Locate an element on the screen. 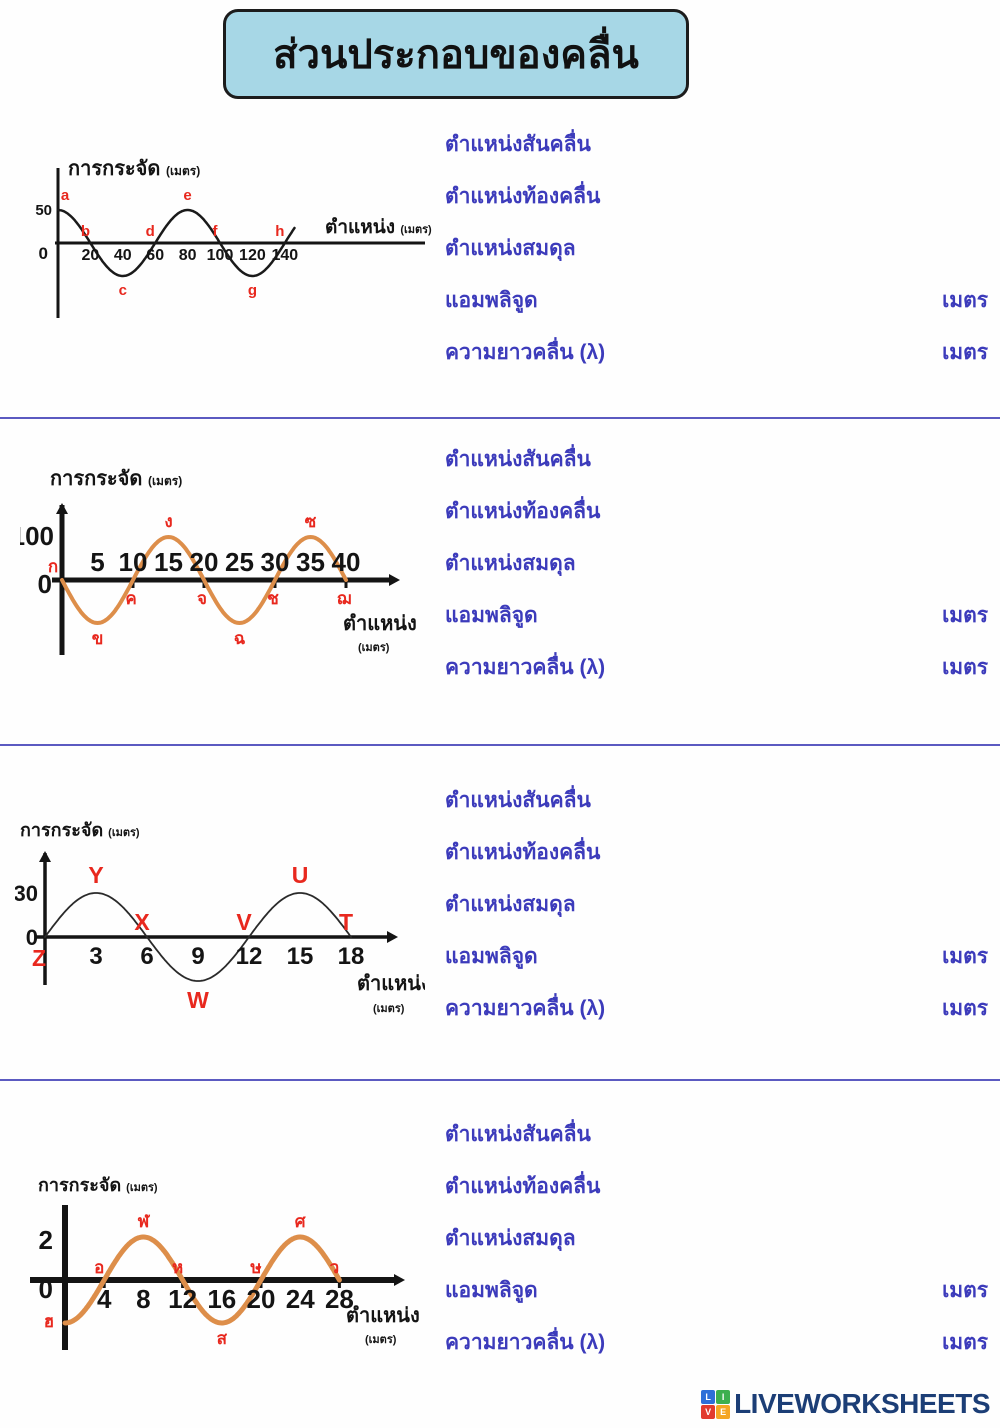  svg-text: 16 is located at coordinates (221, 1299).